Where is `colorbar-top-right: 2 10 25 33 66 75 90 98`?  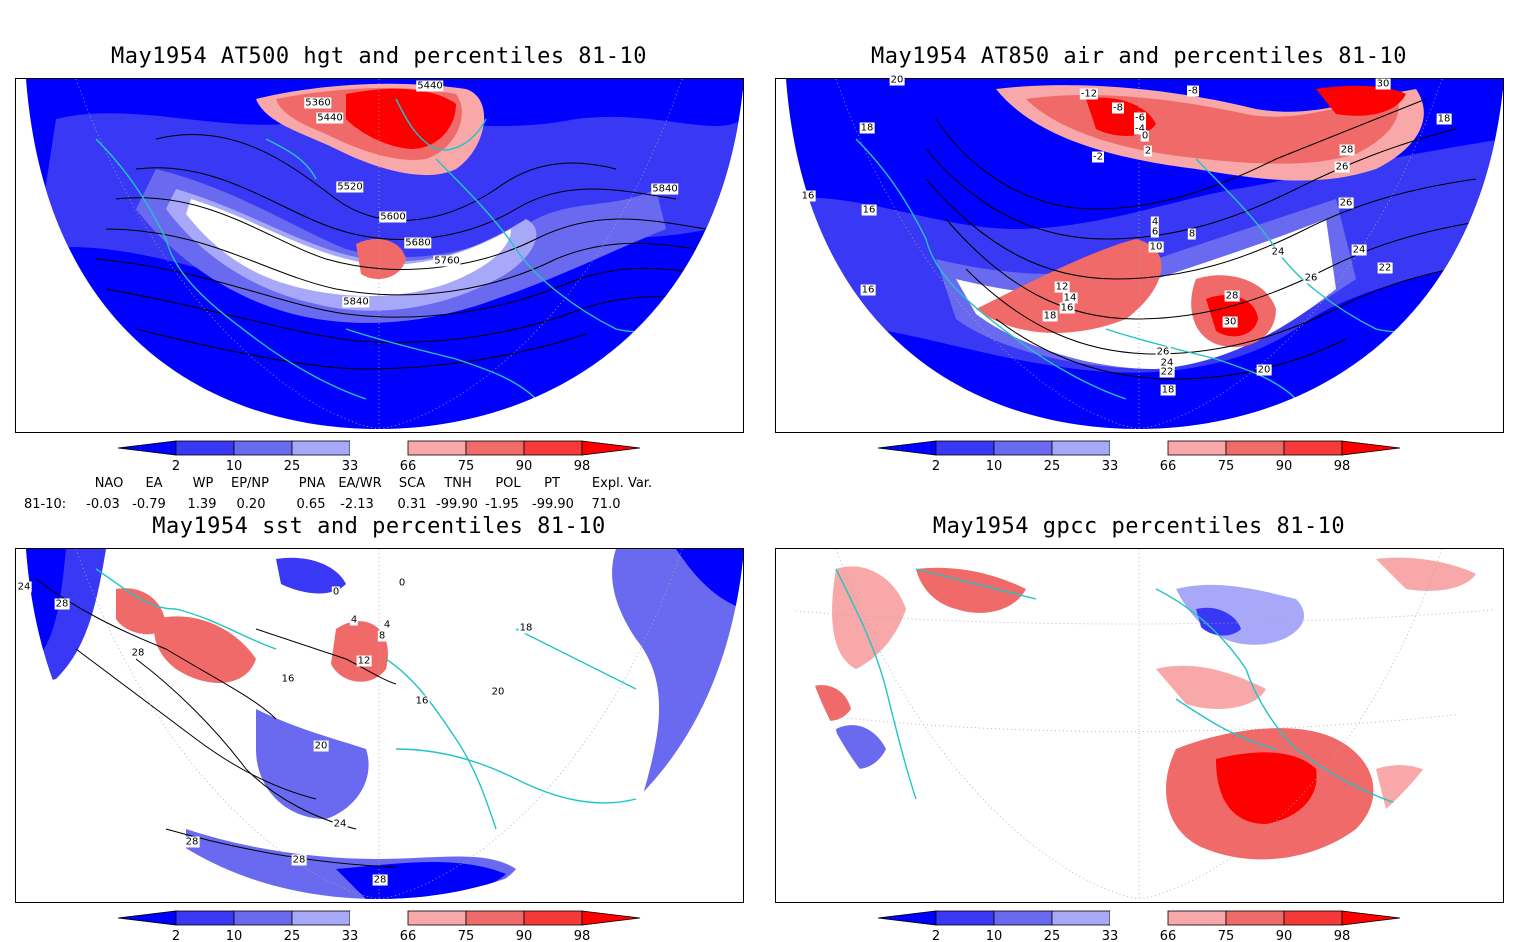 colorbar-top-right: 2 10 25 33 66 75 90 98 is located at coordinates (1139, 456).